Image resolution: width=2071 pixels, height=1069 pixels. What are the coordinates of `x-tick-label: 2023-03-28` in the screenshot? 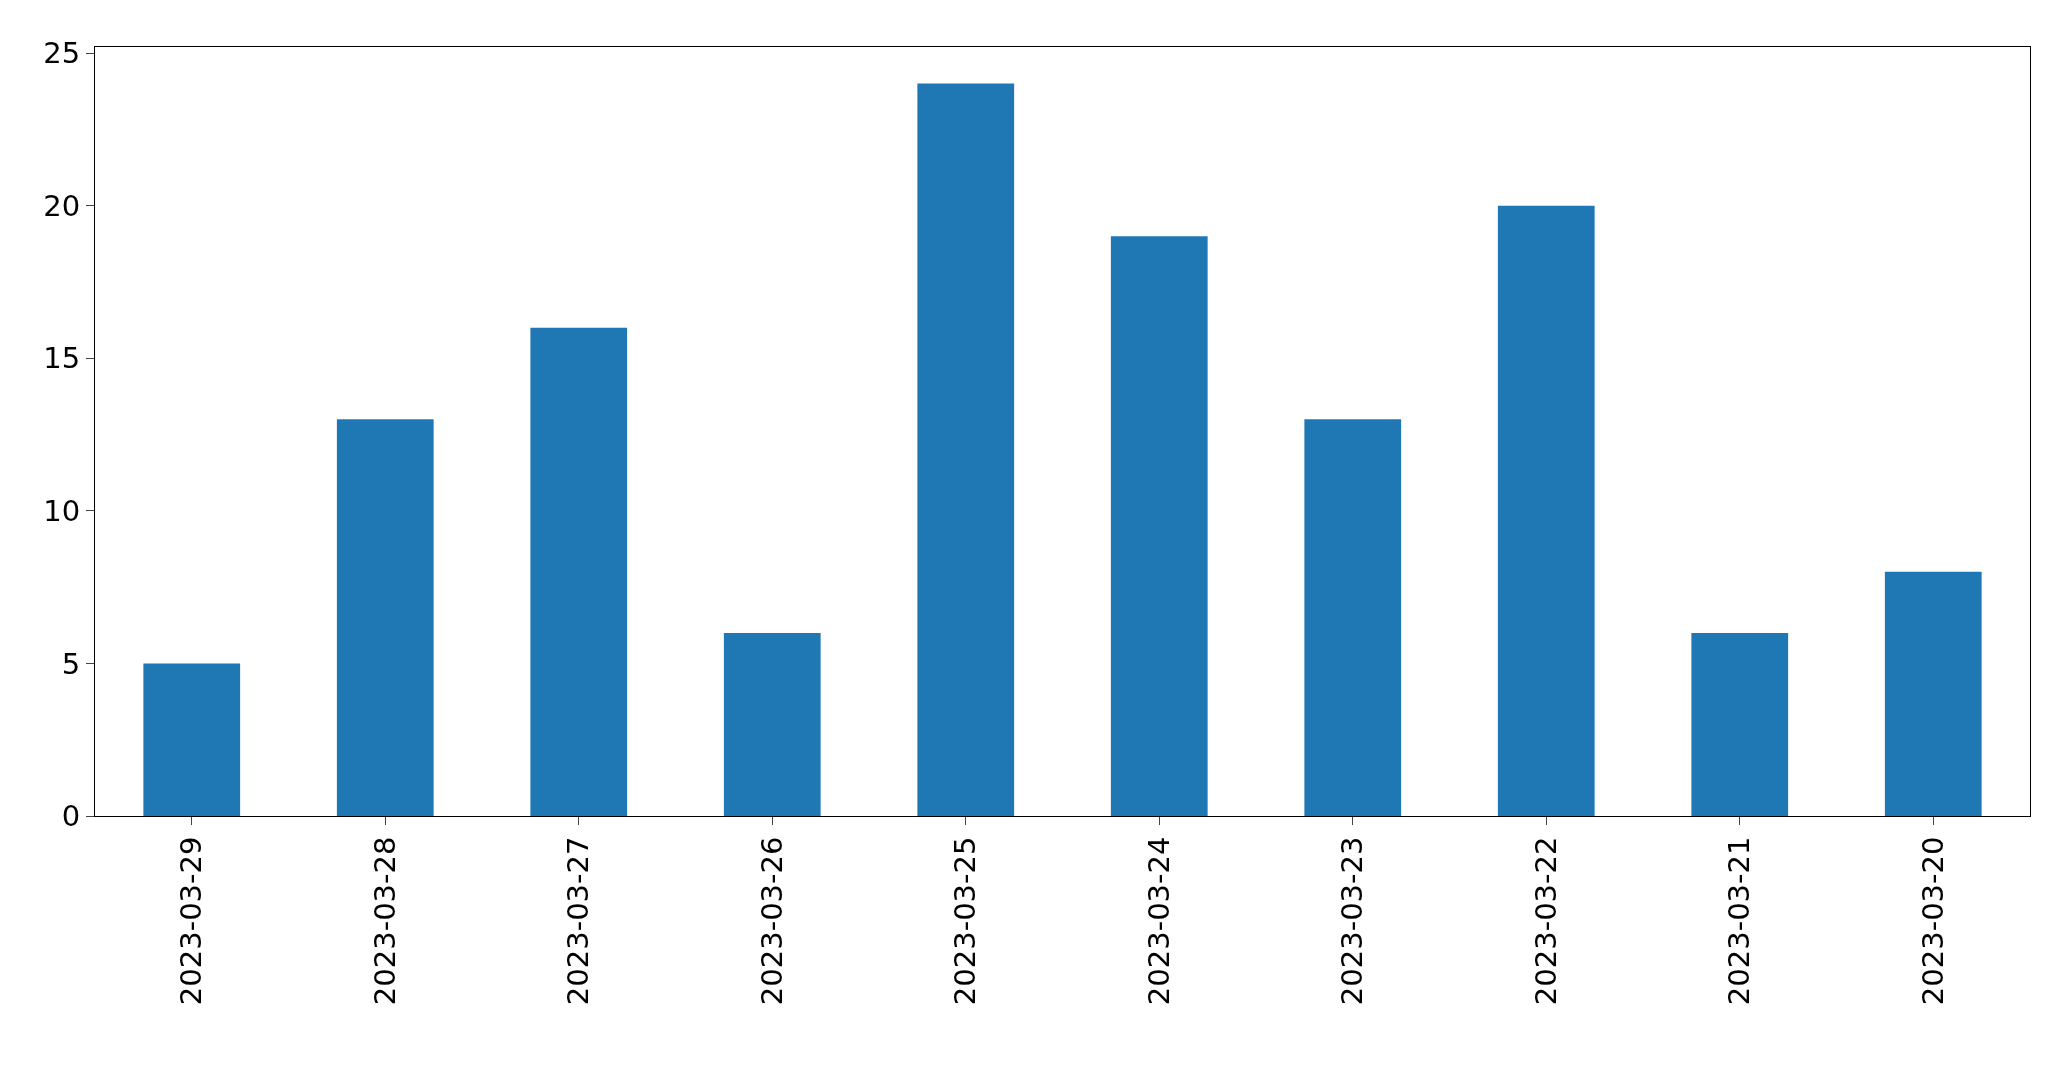 It's located at (384, 921).